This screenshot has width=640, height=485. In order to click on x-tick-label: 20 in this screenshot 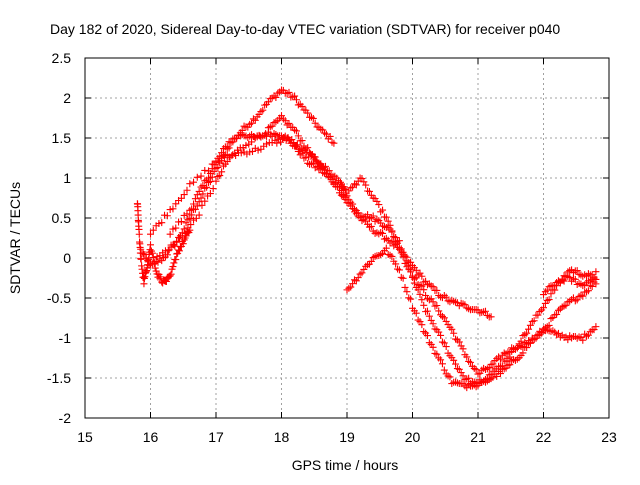, I will do `click(413, 437)`.